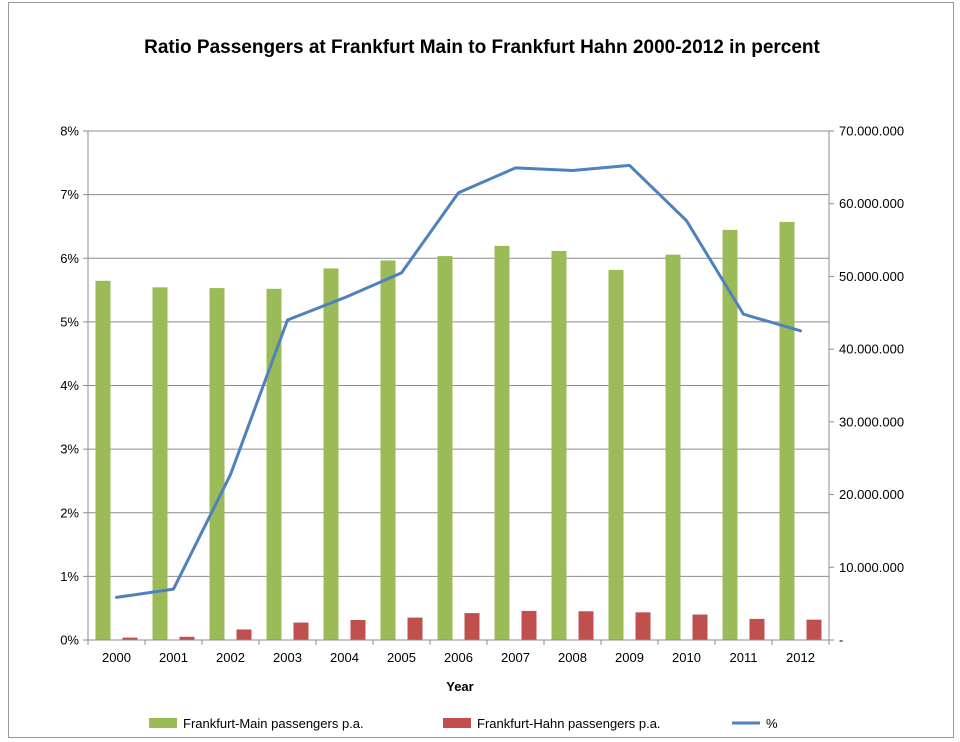 This screenshot has width=960, height=742. What do you see at coordinates (69, 512) in the screenshot?
I see `y-left-tick-label: 2%` at bounding box center [69, 512].